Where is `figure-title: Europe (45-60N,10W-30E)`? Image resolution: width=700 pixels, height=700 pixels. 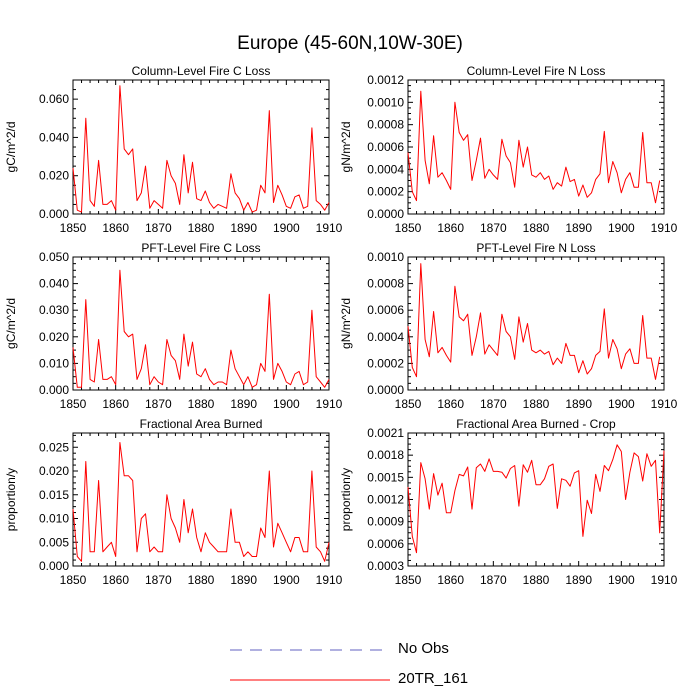 figure-title: Europe (45-60N,10W-30E) is located at coordinates (350, 43).